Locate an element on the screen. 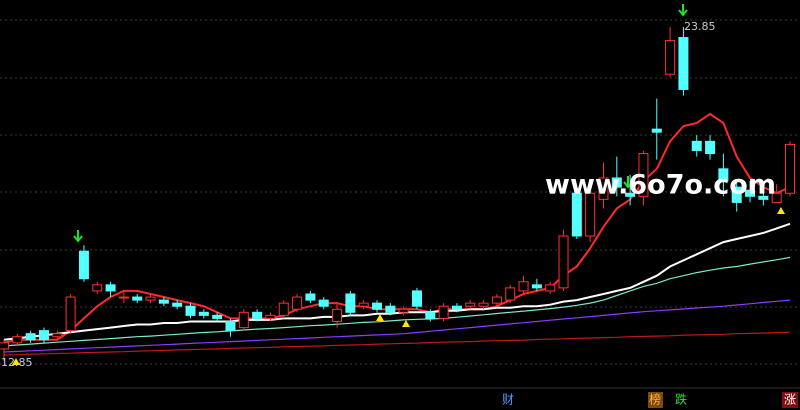 The height and width of the screenshot is (410, 800). low-label: 12.85 is located at coordinates (17, 362).